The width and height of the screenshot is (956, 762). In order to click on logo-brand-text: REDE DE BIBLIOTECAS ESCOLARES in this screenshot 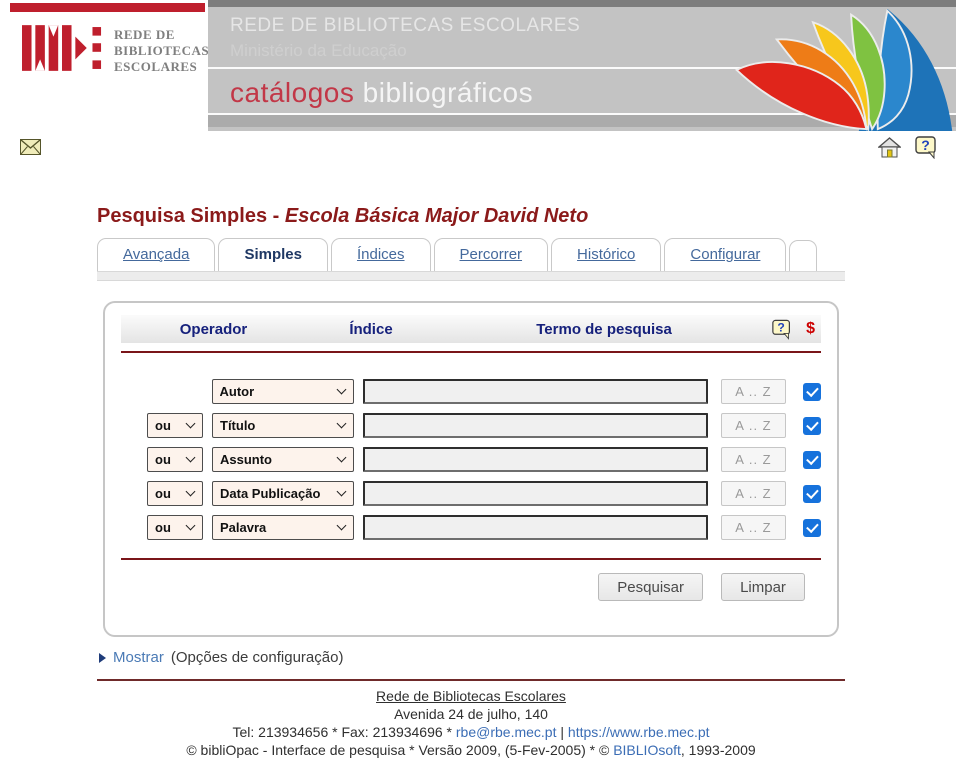, I will do `click(162, 50)`.